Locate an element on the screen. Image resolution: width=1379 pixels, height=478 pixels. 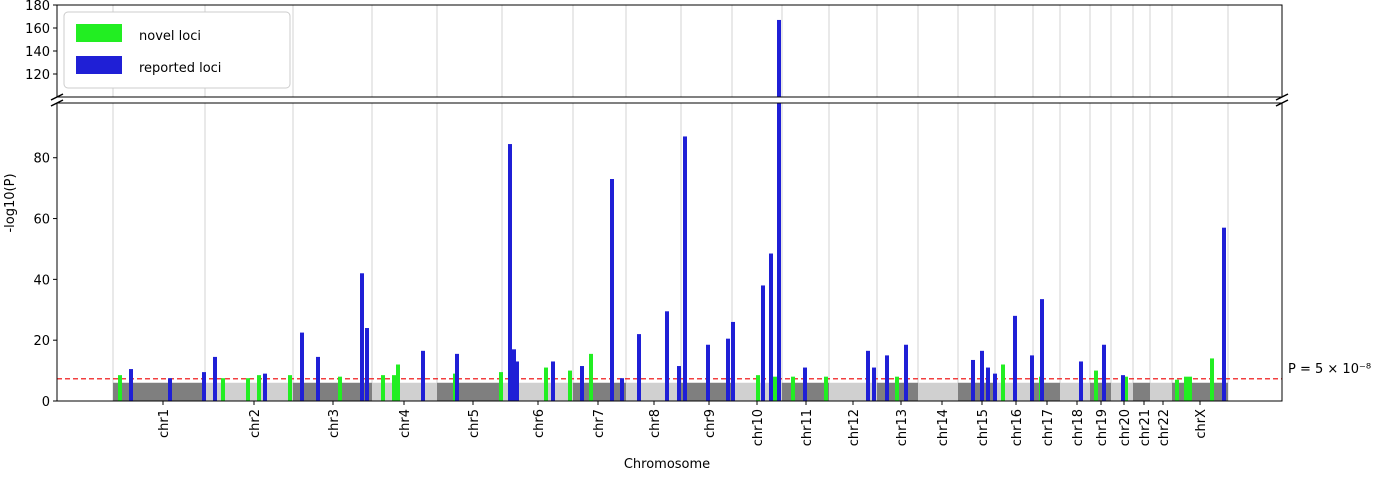
x-tick-label: chr10 is located at coordinates (758, 427).